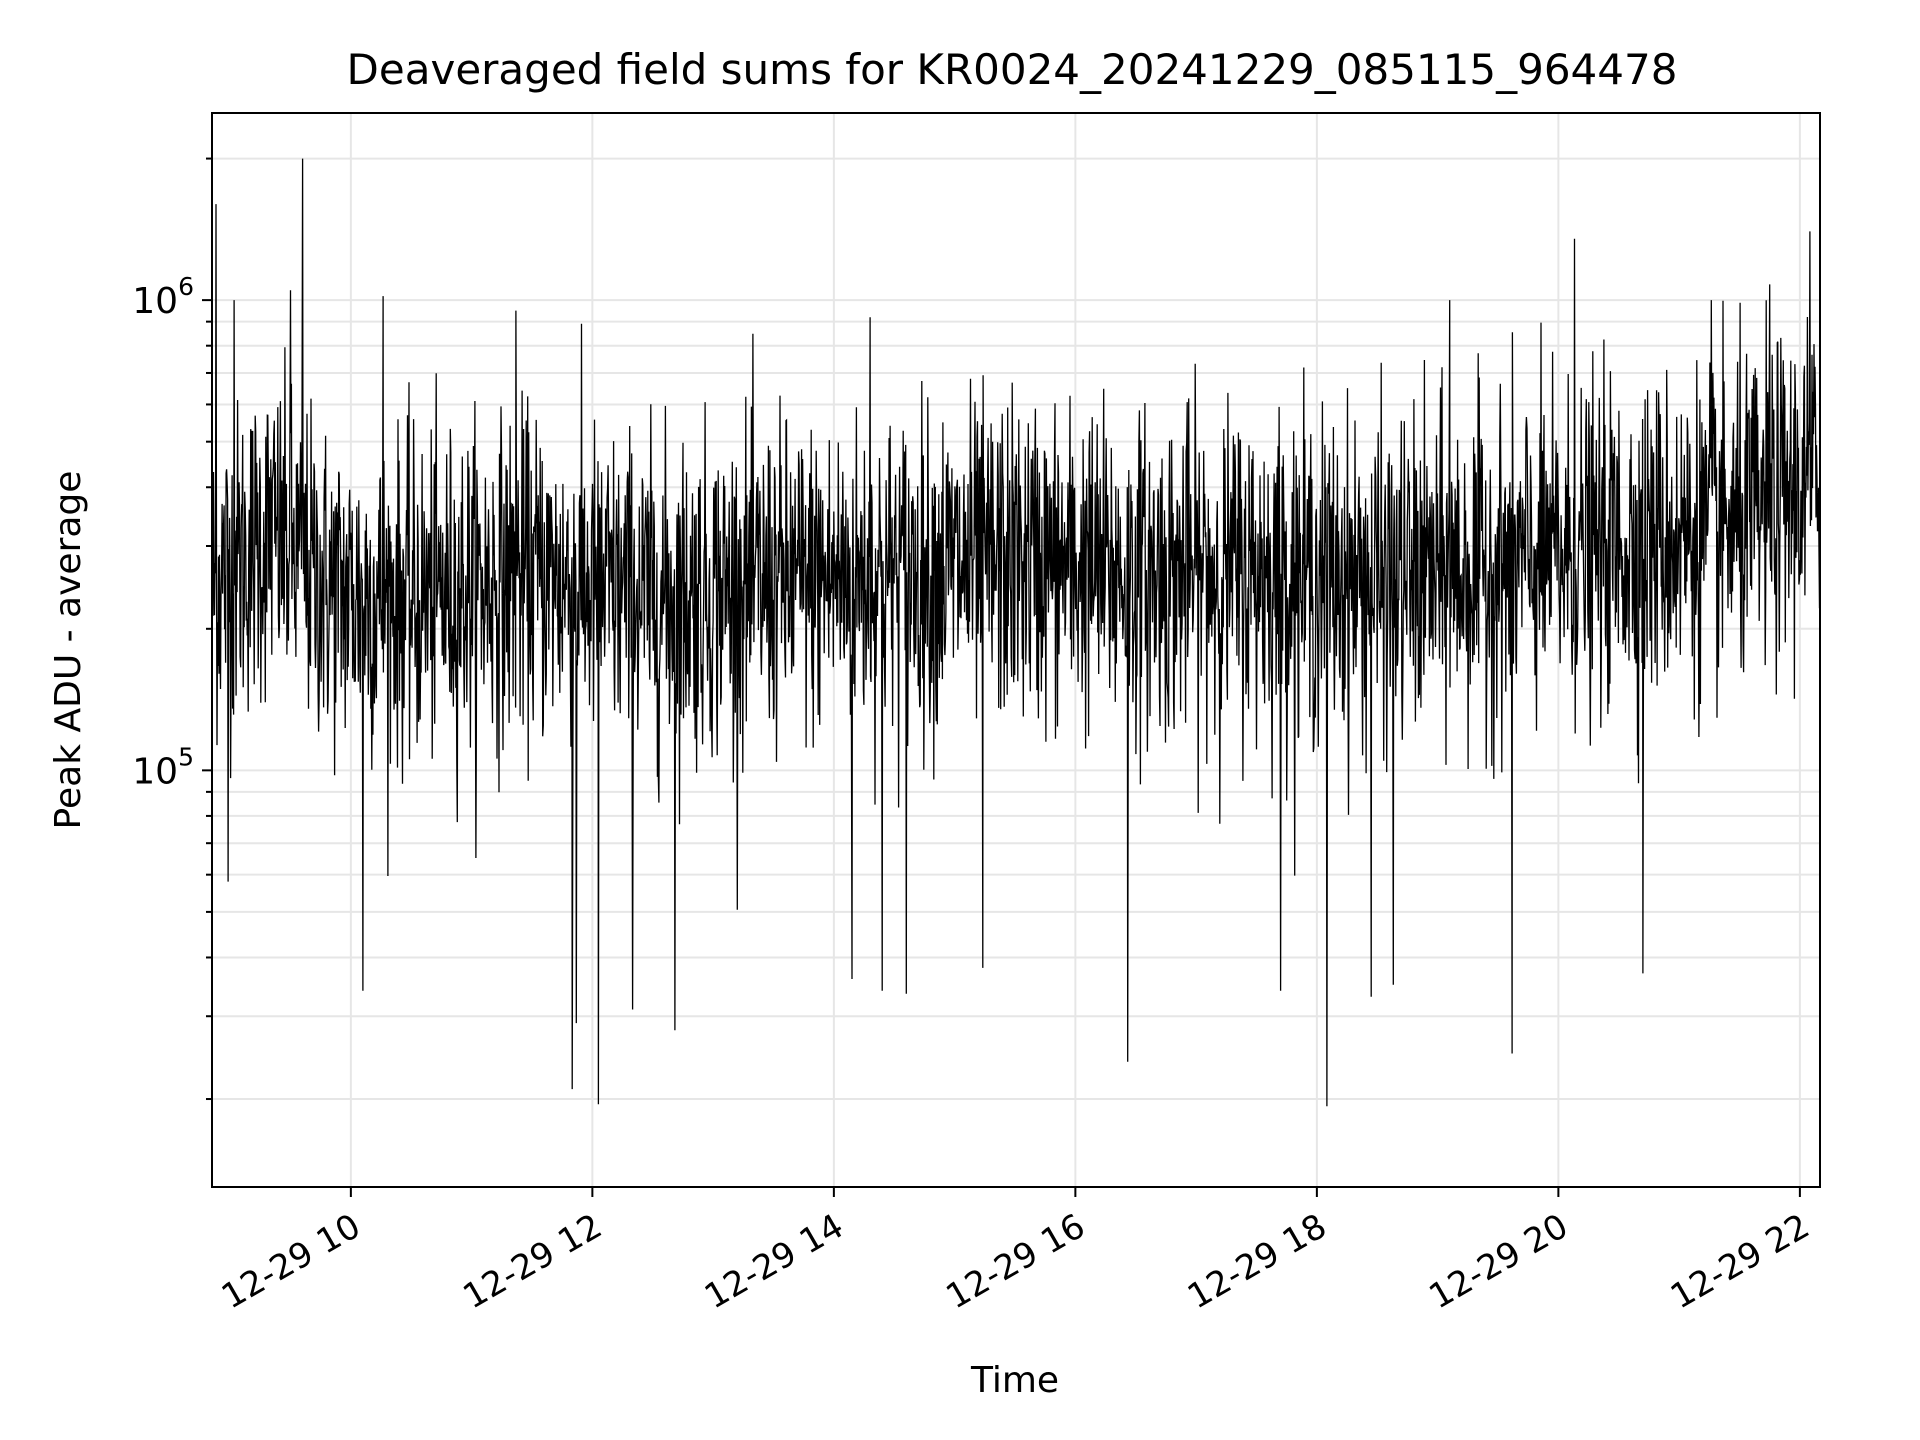  I want to click on y-axis-label: Peak ADU - average, so click(68, 650).